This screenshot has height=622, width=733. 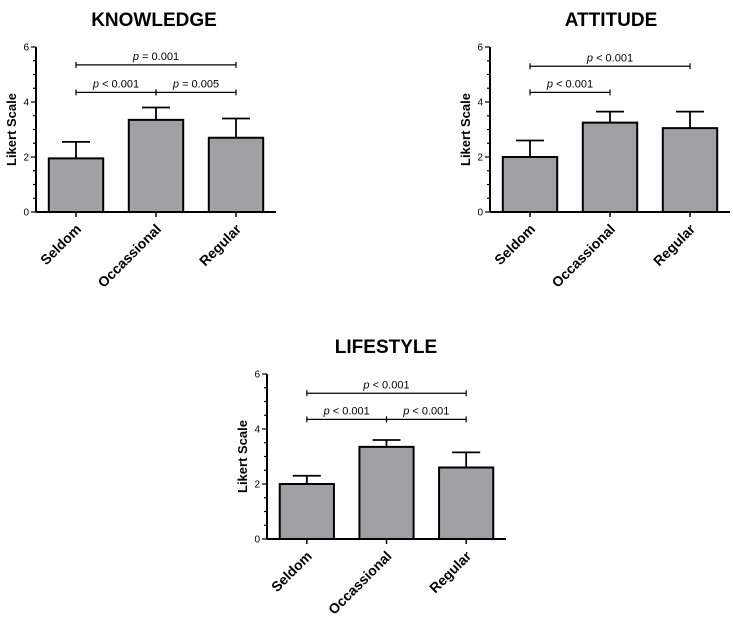 I want to click on p-value-label: p = 0.005, so click(x=195, y=84).